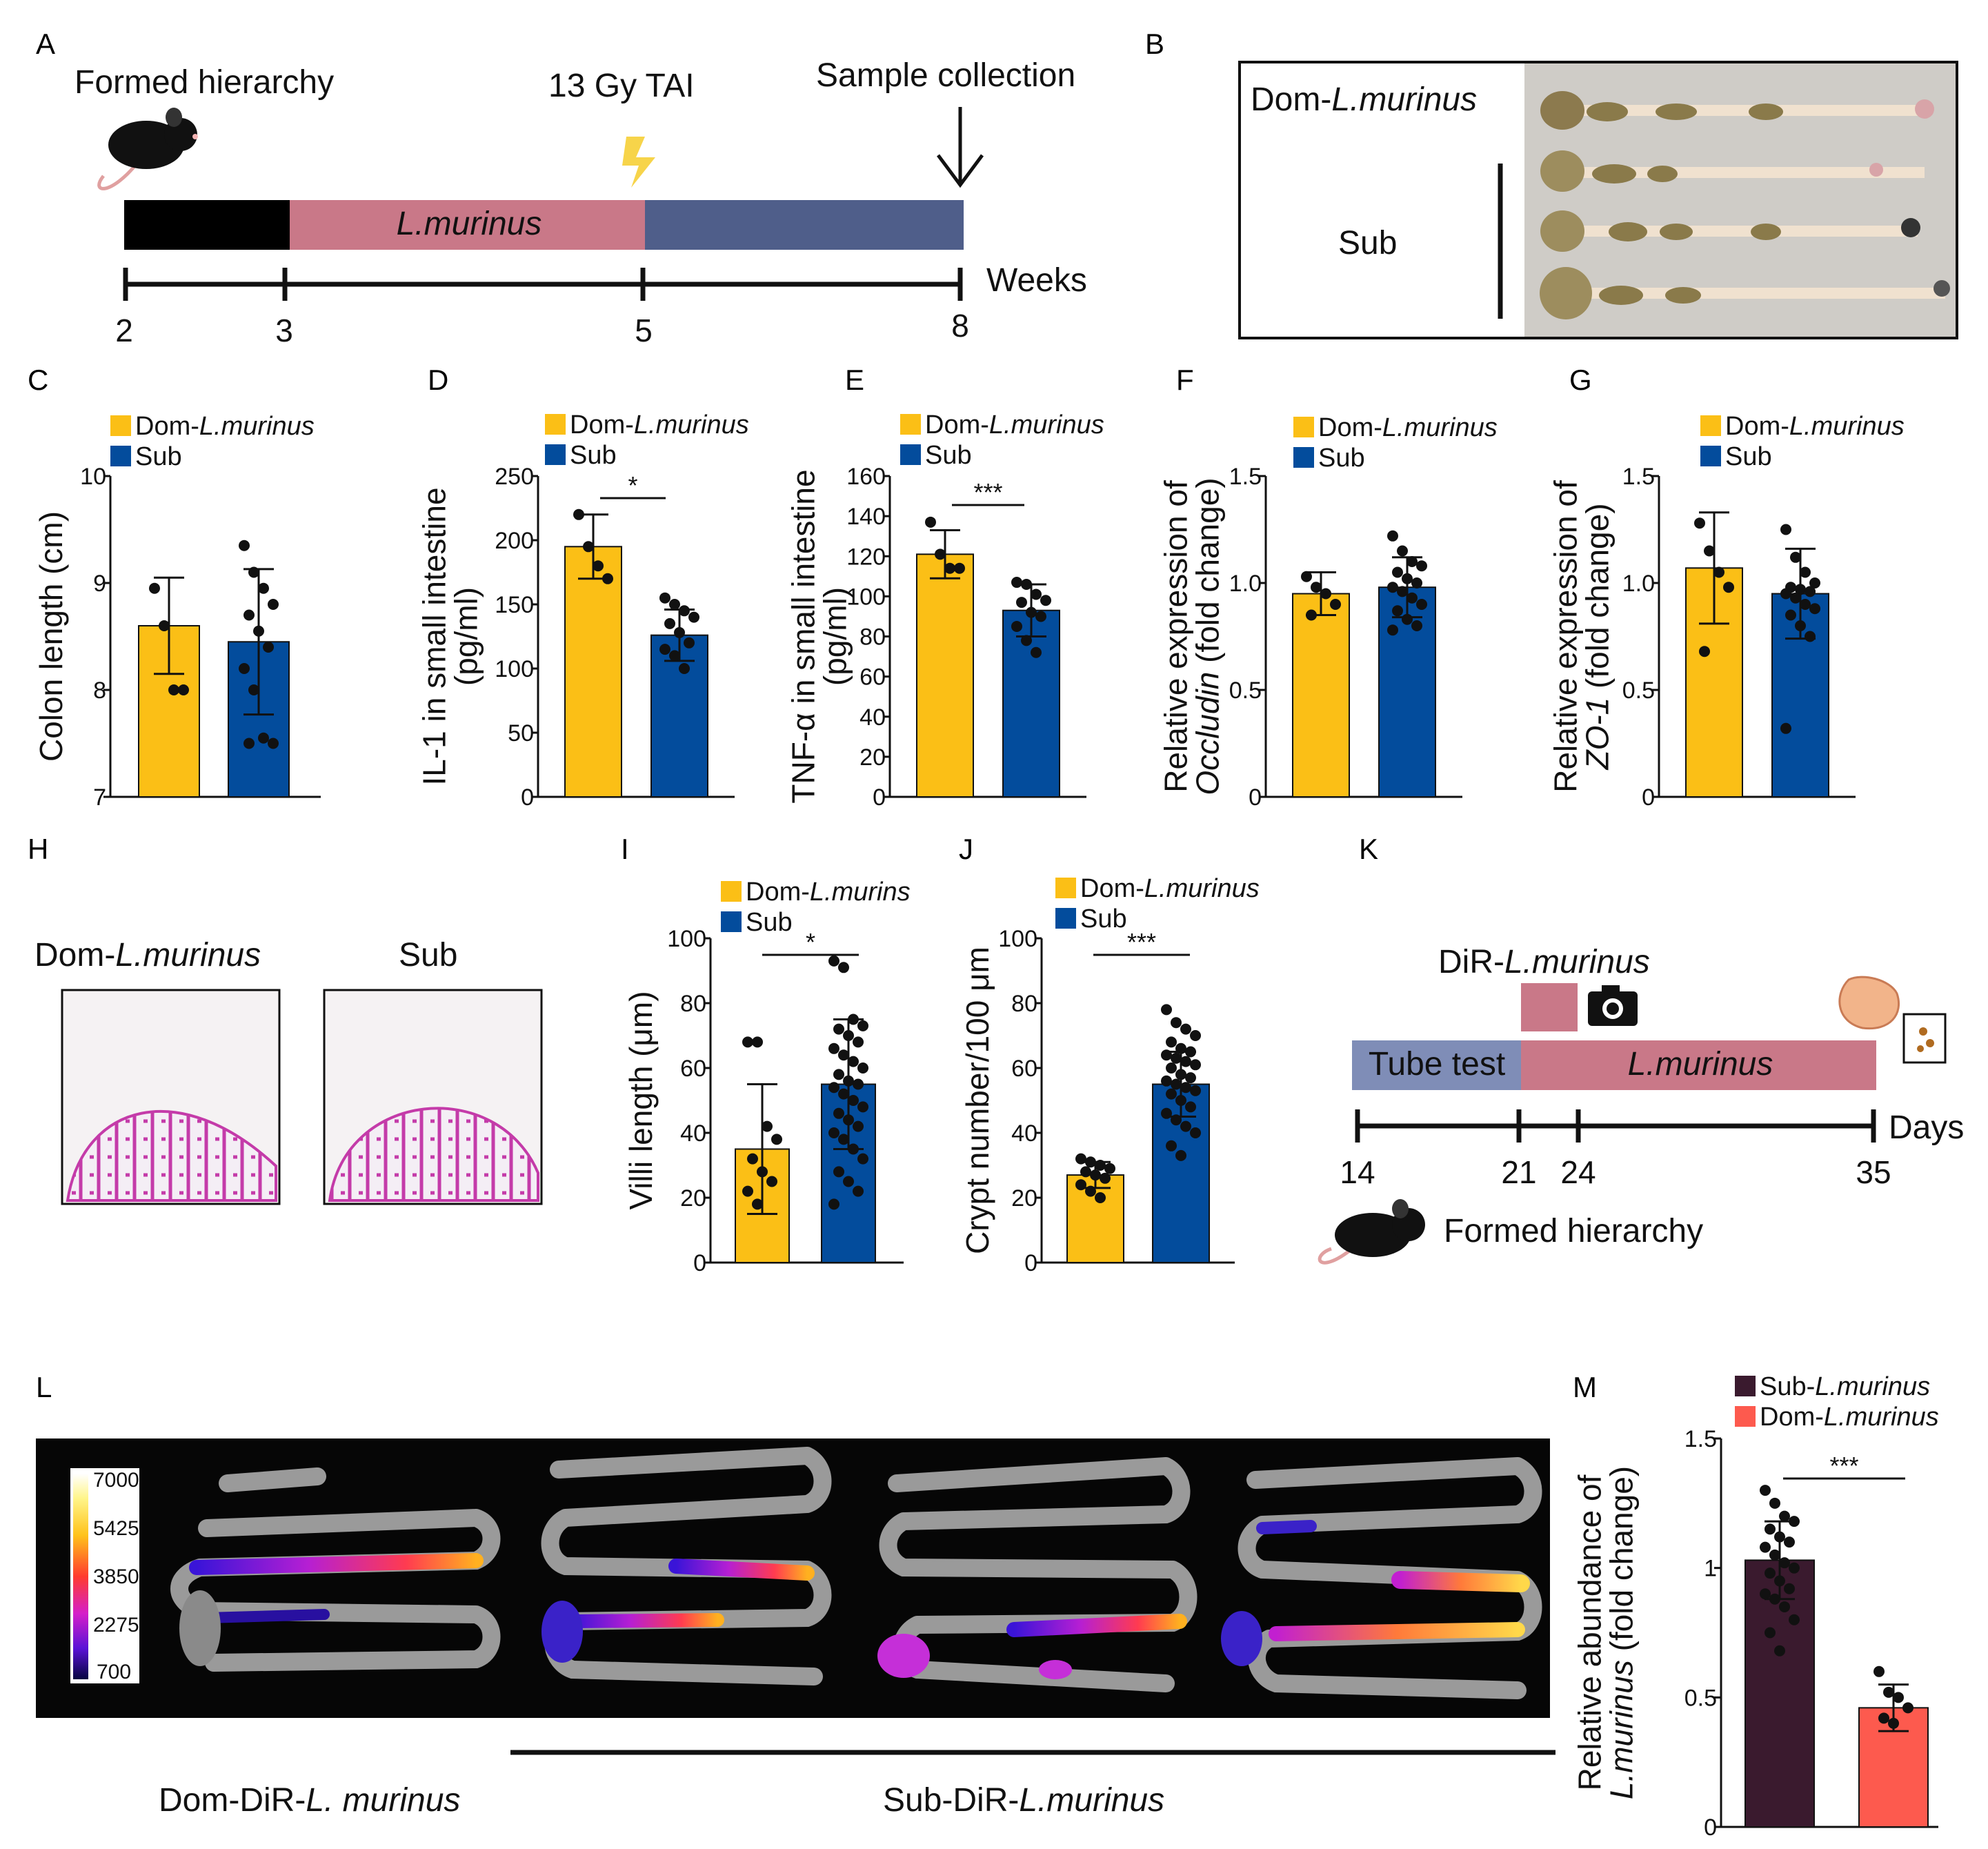 The image size is (1988, 1849). I want to click on day-tick-35: 35, so click(1873, 1172).